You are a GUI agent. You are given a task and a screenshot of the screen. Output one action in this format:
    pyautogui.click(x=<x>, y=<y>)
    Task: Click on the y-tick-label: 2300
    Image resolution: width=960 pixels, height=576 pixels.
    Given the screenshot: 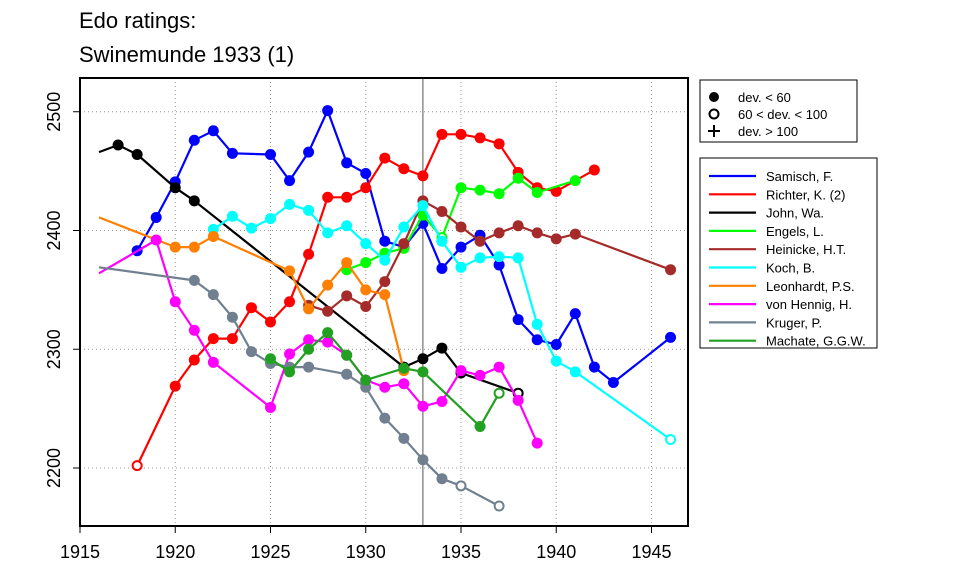 What is the action you would take?
    pyautogui.click(x=54, y=349)
    